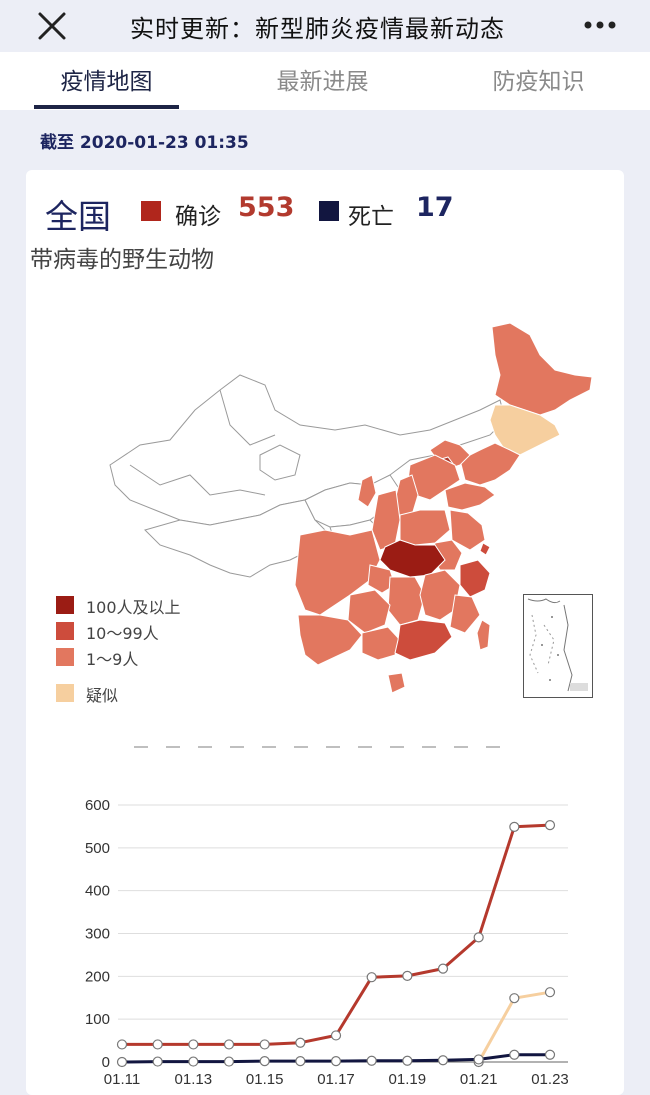  I want to click on x-tick-label: 01.19, so click(408, 1079).